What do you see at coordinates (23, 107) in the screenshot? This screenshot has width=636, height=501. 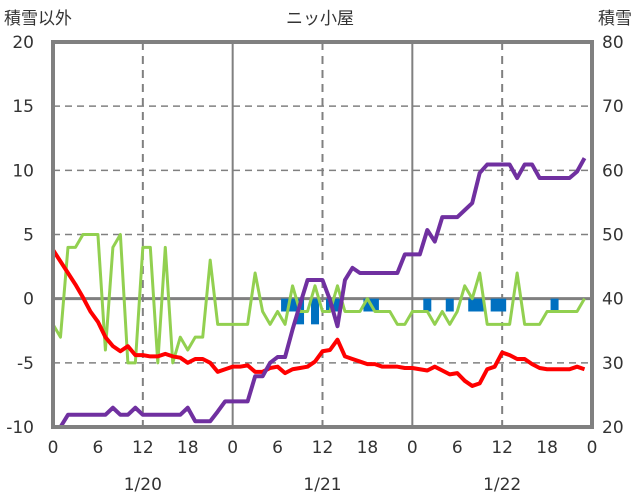 I see `left-tick-label: 15` at bounding box center [23, 107].